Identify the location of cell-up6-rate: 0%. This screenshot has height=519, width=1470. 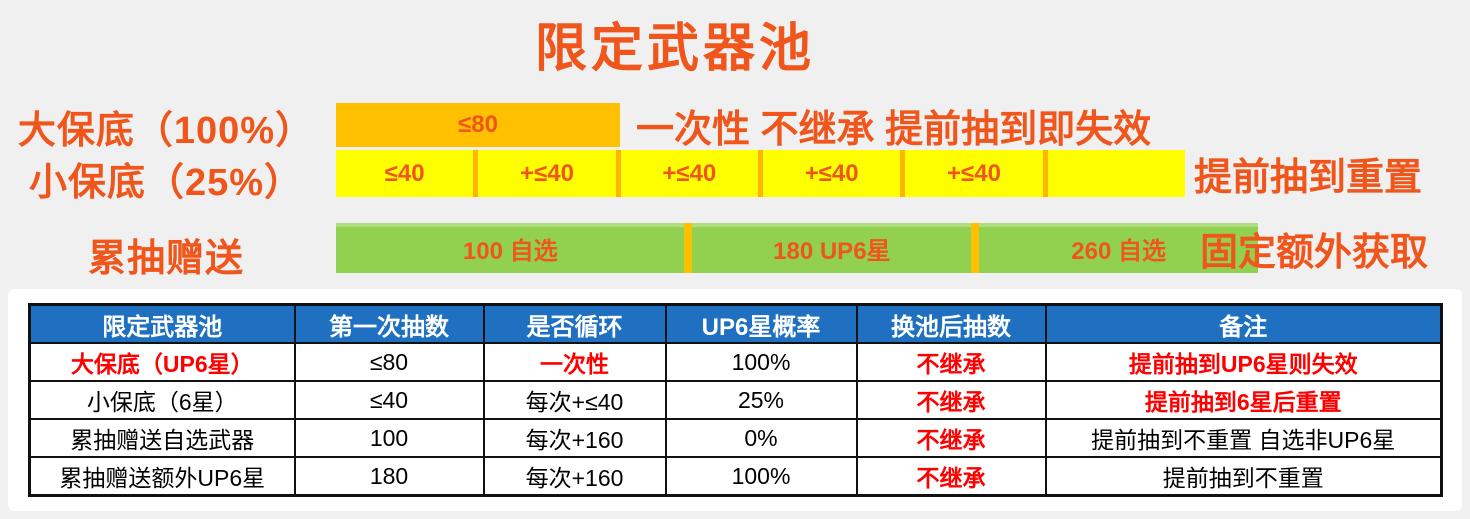
(761, 438).